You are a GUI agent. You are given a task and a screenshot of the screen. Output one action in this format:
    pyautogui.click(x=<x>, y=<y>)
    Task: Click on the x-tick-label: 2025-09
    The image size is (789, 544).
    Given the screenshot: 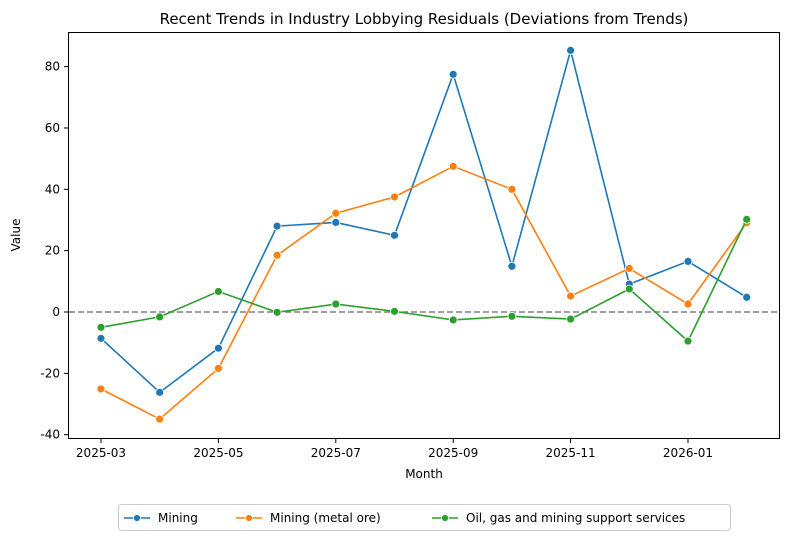 What is the action you would take?
    pyautogui.click(x=453, y=453)
    